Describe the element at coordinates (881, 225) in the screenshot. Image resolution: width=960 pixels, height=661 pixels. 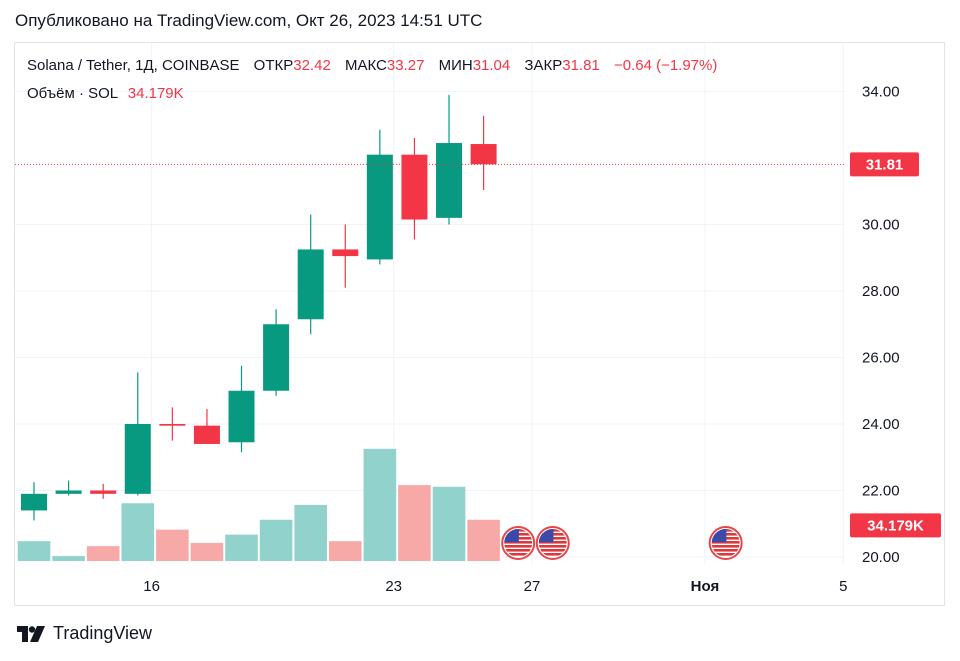
I see `y-tick-label: 30.00` at that location.